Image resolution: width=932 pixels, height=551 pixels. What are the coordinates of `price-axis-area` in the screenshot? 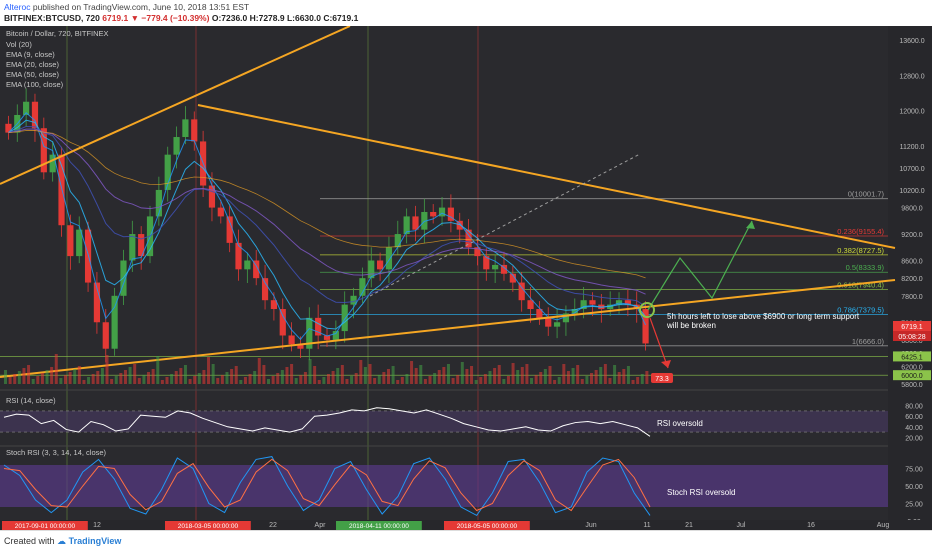 It's located at (910, 278).